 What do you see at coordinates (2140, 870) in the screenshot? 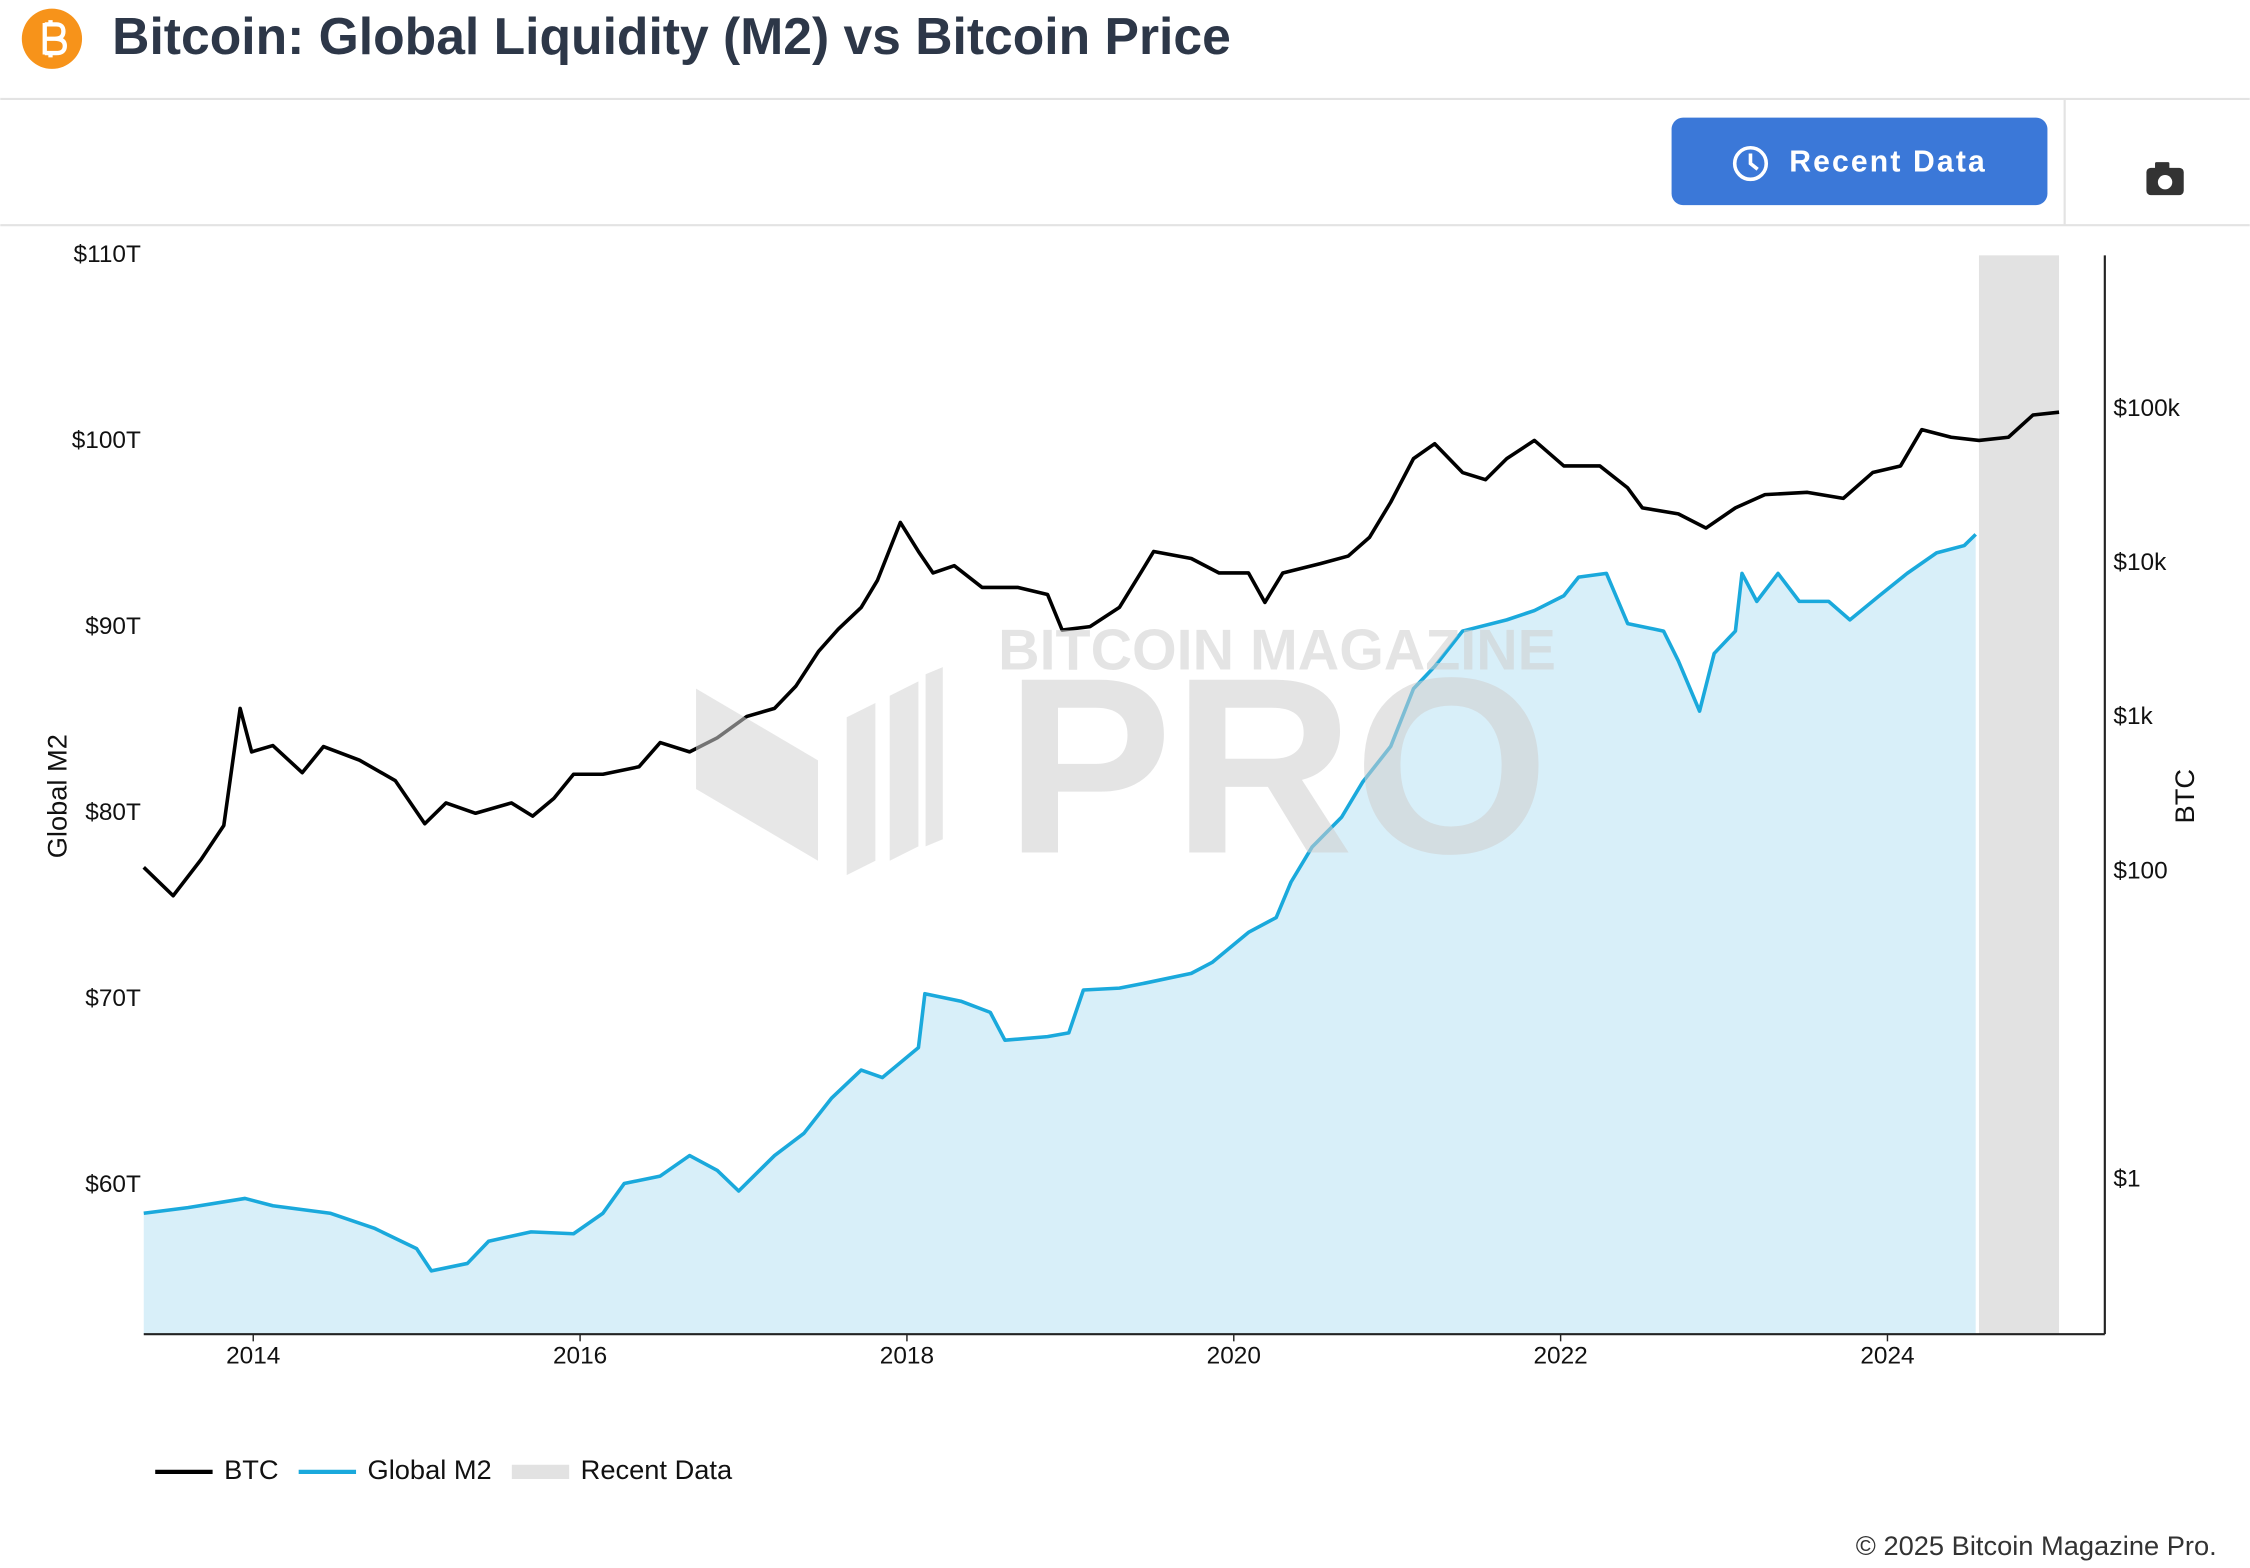
I see `y2-tick-label: $100` at bounding box center [2140, 870].